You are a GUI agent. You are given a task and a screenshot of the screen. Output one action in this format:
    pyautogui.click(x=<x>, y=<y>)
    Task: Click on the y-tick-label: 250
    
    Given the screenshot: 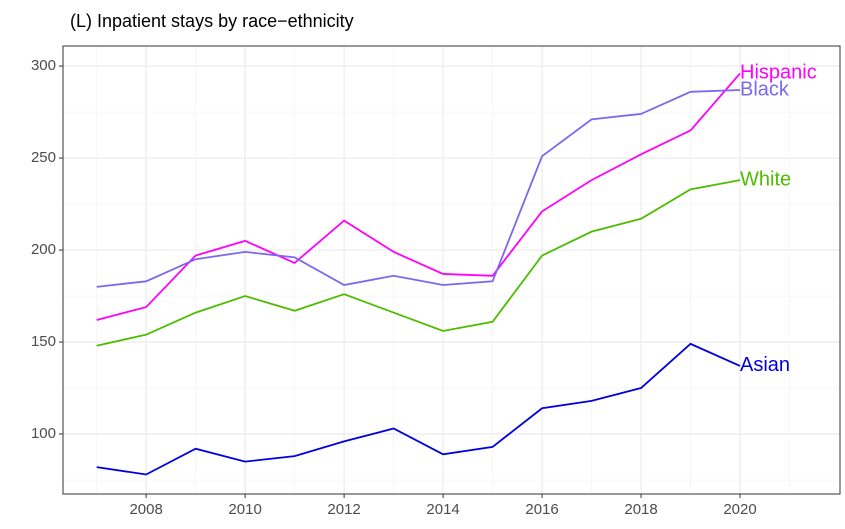 What is the action you would take?
    pyautogui.click(x=43, y=157)
    